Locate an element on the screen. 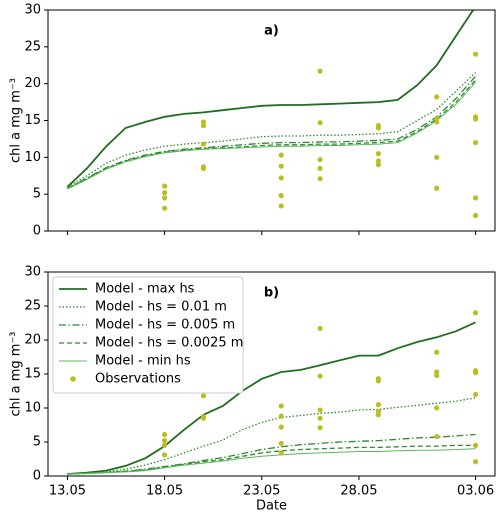  legend-label: Model - max hs is located at coordinates (145, 289).